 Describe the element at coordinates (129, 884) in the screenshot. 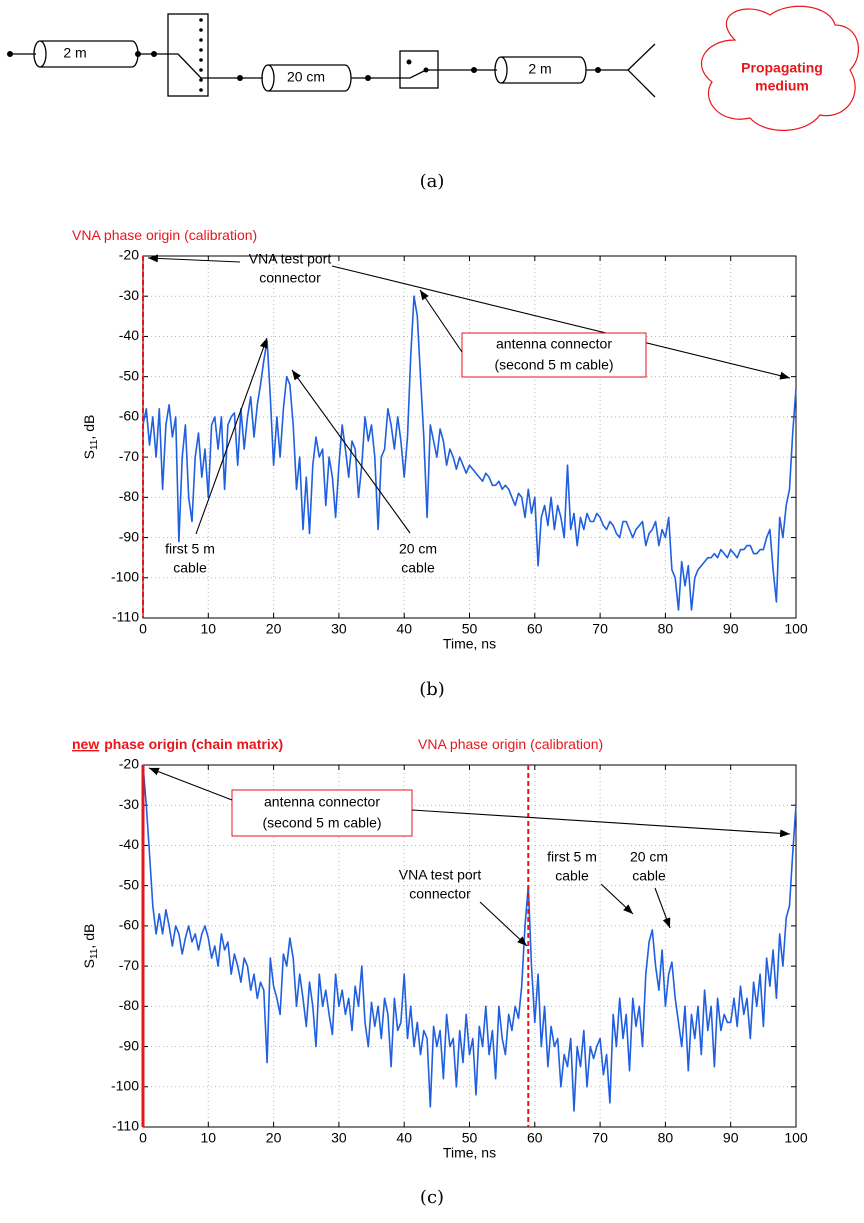

I see `y-tick-label: -50` at that location.